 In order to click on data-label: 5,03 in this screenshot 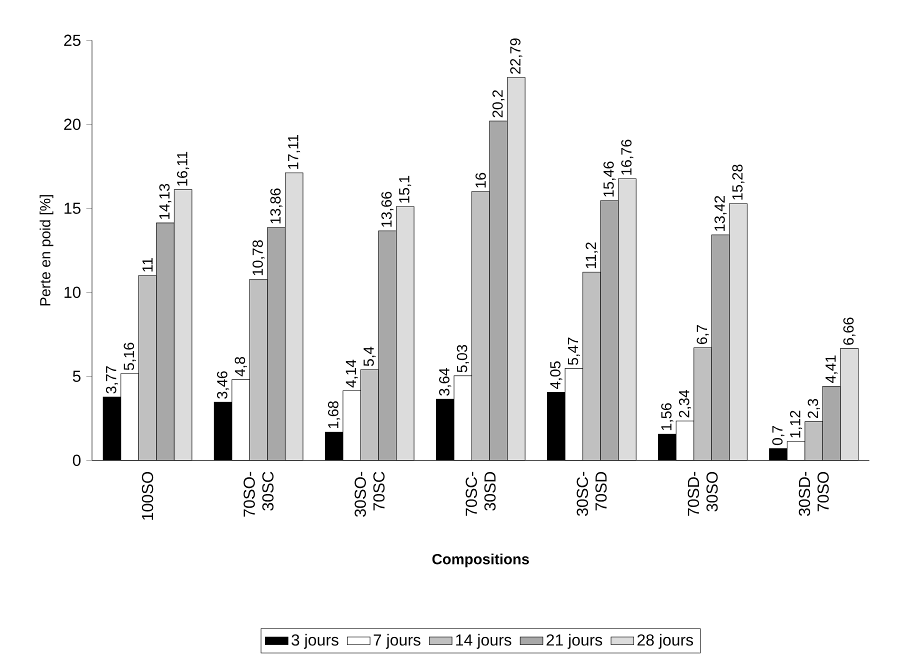, I will do `click(462, 358)`.